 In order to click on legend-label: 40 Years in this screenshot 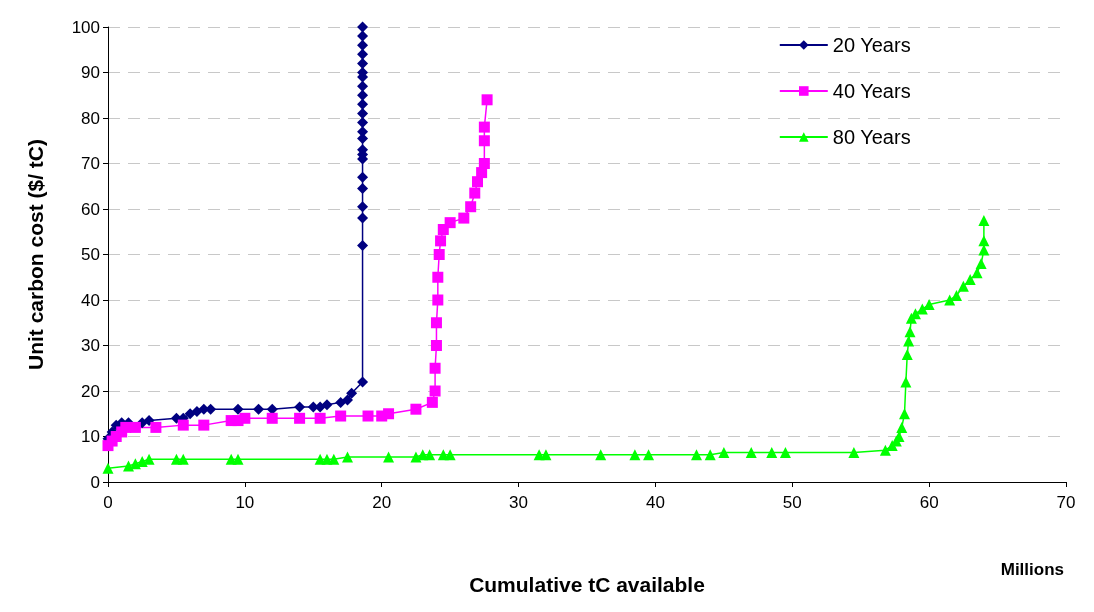, I will do `click(871, 91)`.